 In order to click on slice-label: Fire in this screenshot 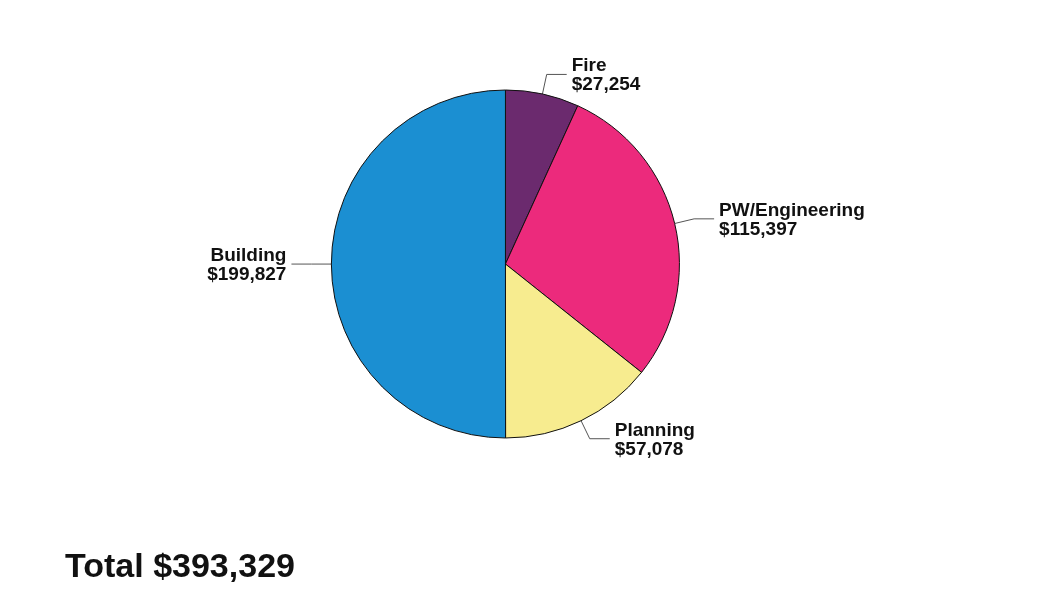, I will do `click(589, 65)`.